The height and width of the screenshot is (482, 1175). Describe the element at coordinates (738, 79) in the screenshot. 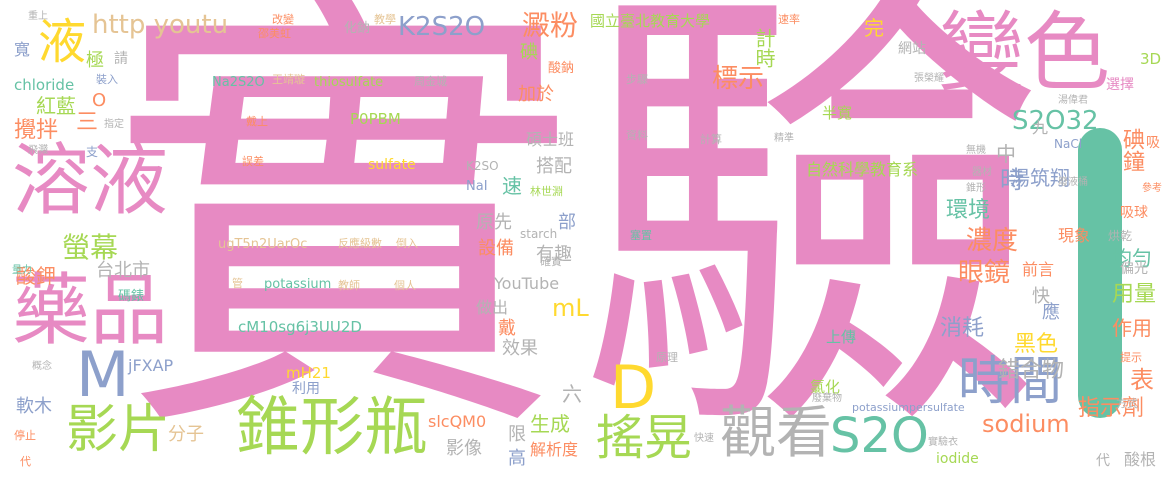

I see `word-biaoshi: 標示` at that location.